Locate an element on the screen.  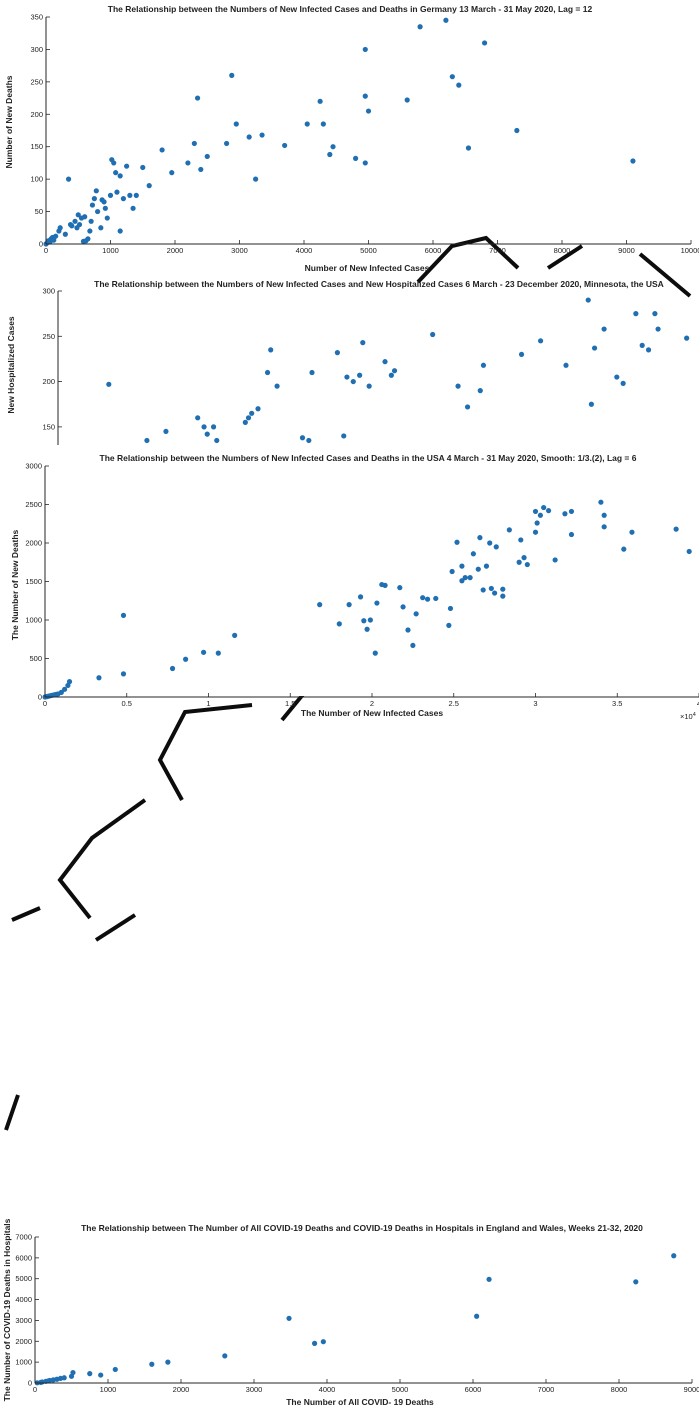
x-tick-label: 3.5 is located at coordinates (617, 703).